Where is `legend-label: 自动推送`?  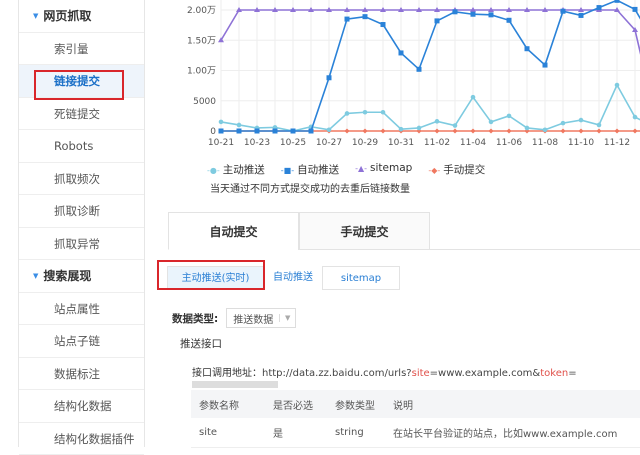
legend-label: 自动推送 is located at coordinates (318, 170).